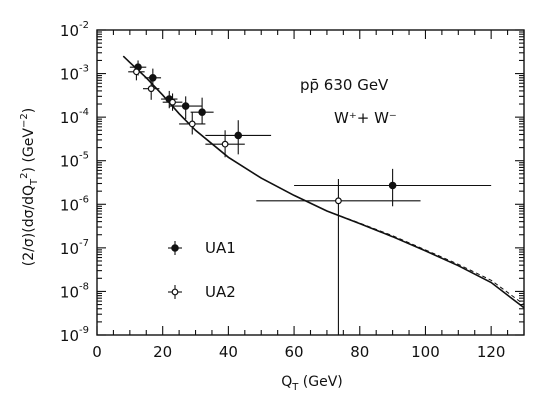 Image resolution: width=545 pixels, height=405 pixels. Describe the element at coordinates (29, 187) in the screenshot. I see `y-axis-label: (2/σ)(dσ/dQT2) (GeV−2)` at that location.